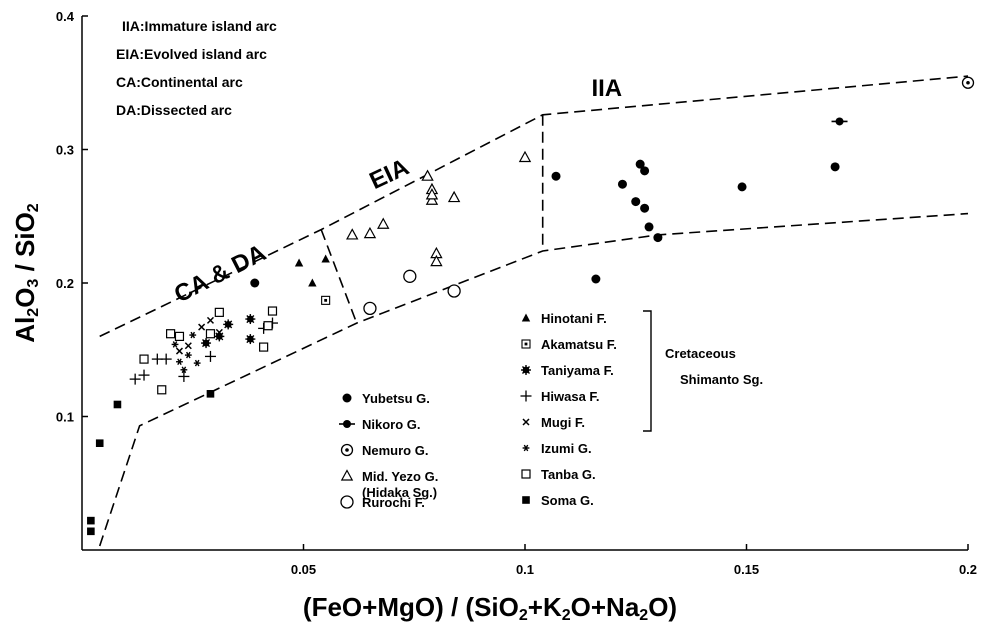 The height and width of the screenshot is (625, 982). I want to click on series-mid-yezo-g, so click(439, 208).